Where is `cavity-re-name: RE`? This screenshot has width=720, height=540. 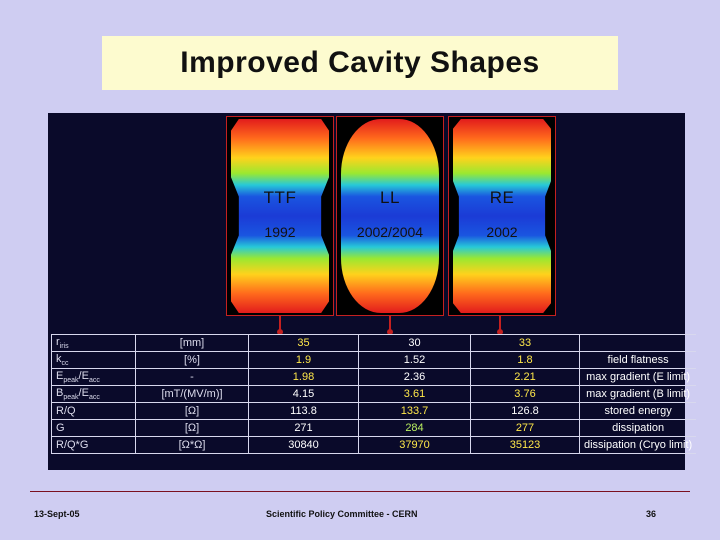
cavity-re-name: RE is located at coordinates (502, 197).